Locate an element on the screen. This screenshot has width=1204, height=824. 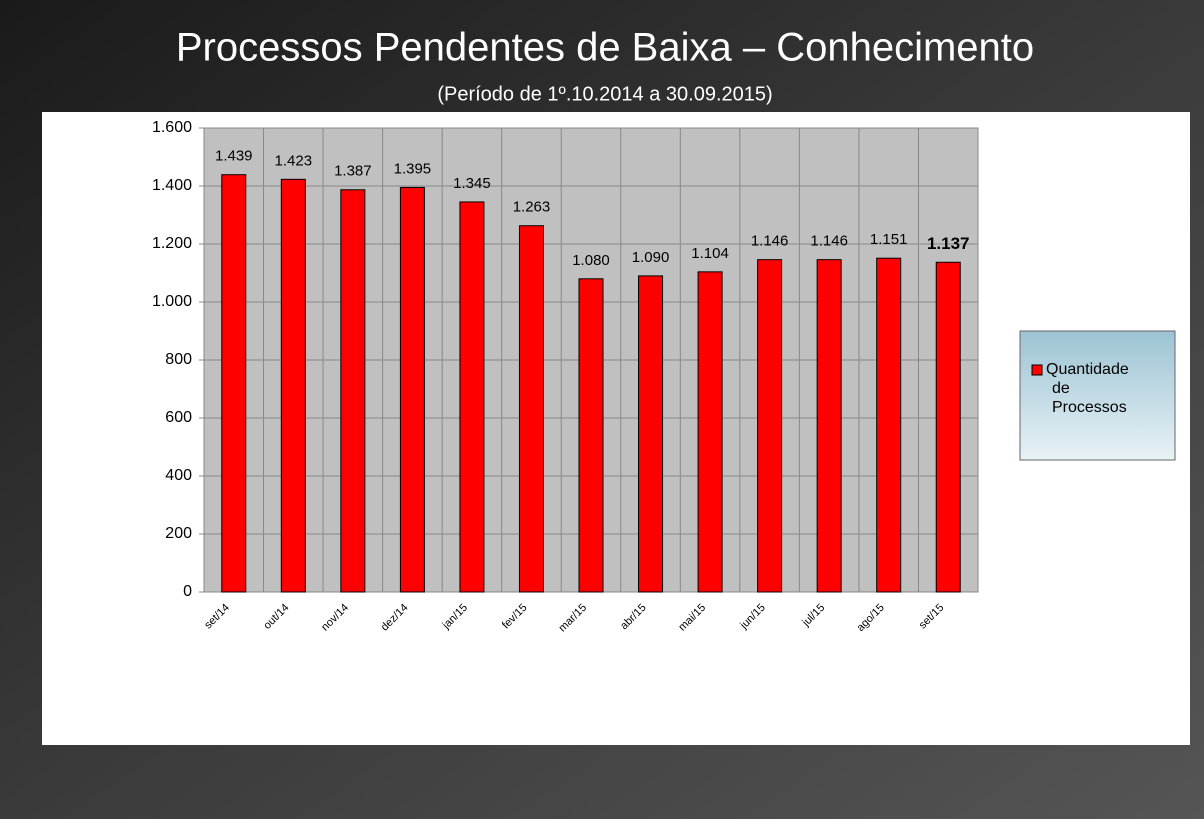
data-label: 1.439 is located at coordinates (234, 156).